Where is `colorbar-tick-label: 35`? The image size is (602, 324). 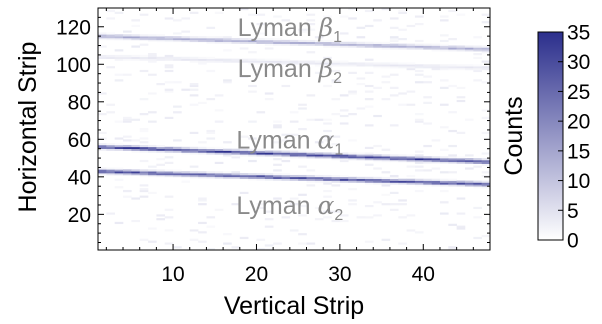 colorbar-tick-label: 35 is located at coordinates (578, 33).